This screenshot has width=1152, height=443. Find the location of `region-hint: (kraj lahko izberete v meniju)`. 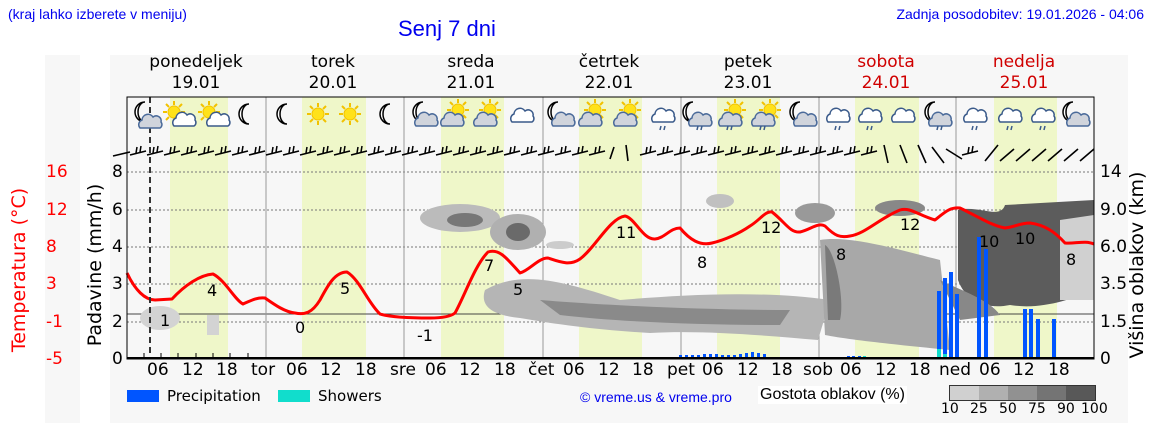

region-hint: (kraj lahko izberete v meniju) is located at coordinates (97, 14).